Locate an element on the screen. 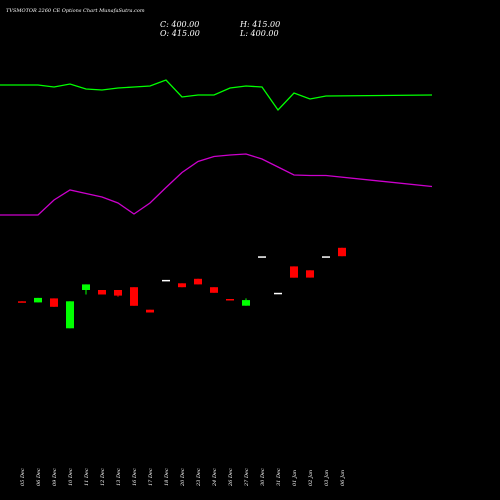 This screenshot has height=500, width=500. high-readout: H: 415.00 is located at coordinates (259, 24).